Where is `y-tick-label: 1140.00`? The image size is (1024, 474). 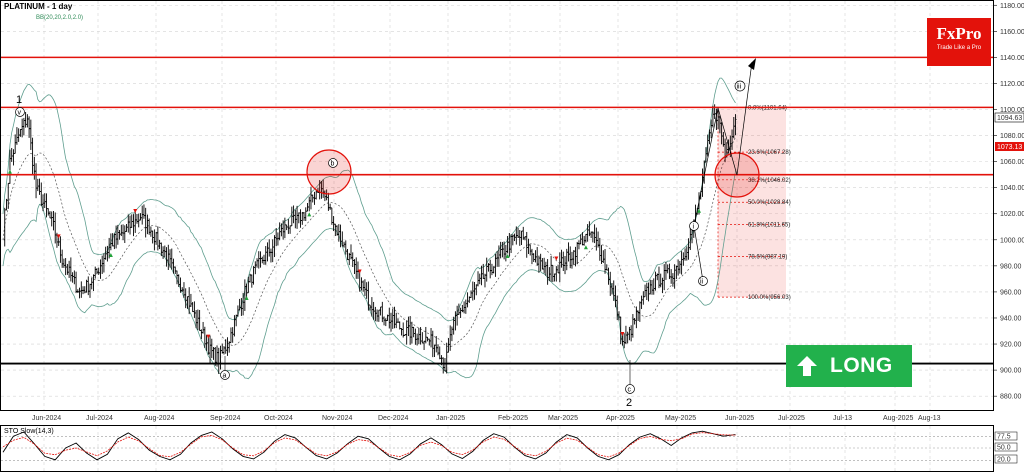 y-tick-label: 1140.00 is located at coordinates (1012, 58).